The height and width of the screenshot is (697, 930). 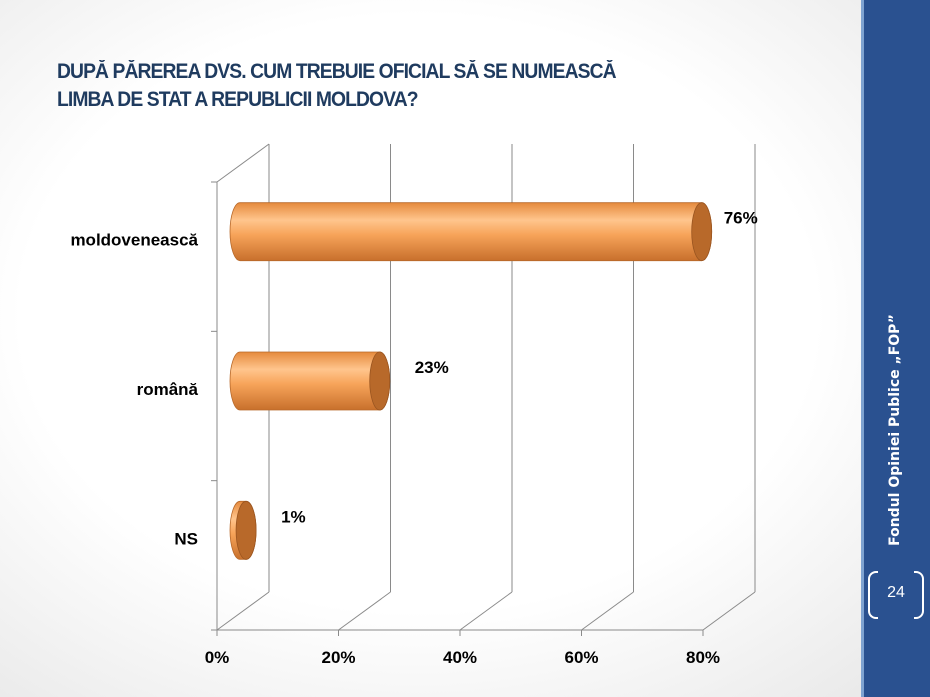 I want to click on value-label-2: 1%, so click(x=293, y=516).